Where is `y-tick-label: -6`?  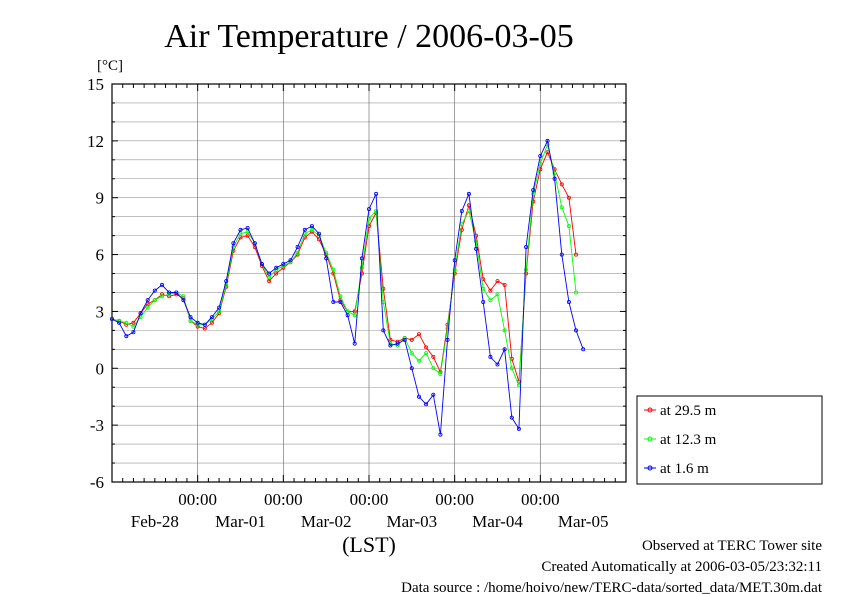
y-tick-label: -6 is located at coordinates (97, 482).